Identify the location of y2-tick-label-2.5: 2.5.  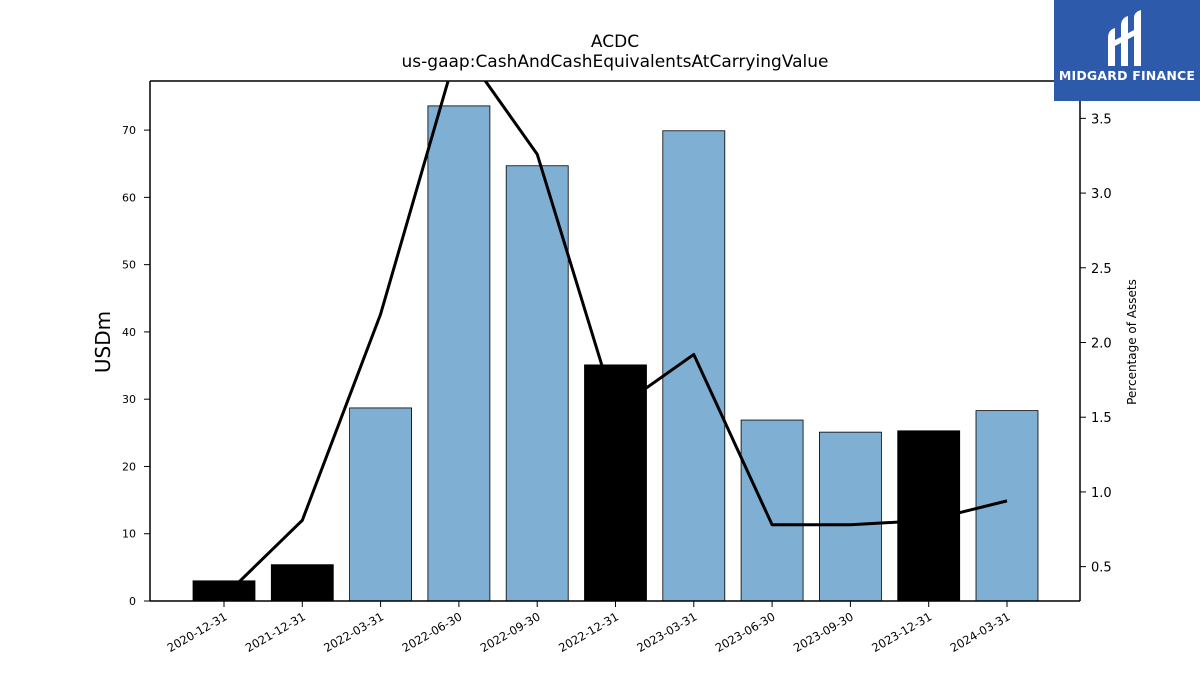
(1101, 269).